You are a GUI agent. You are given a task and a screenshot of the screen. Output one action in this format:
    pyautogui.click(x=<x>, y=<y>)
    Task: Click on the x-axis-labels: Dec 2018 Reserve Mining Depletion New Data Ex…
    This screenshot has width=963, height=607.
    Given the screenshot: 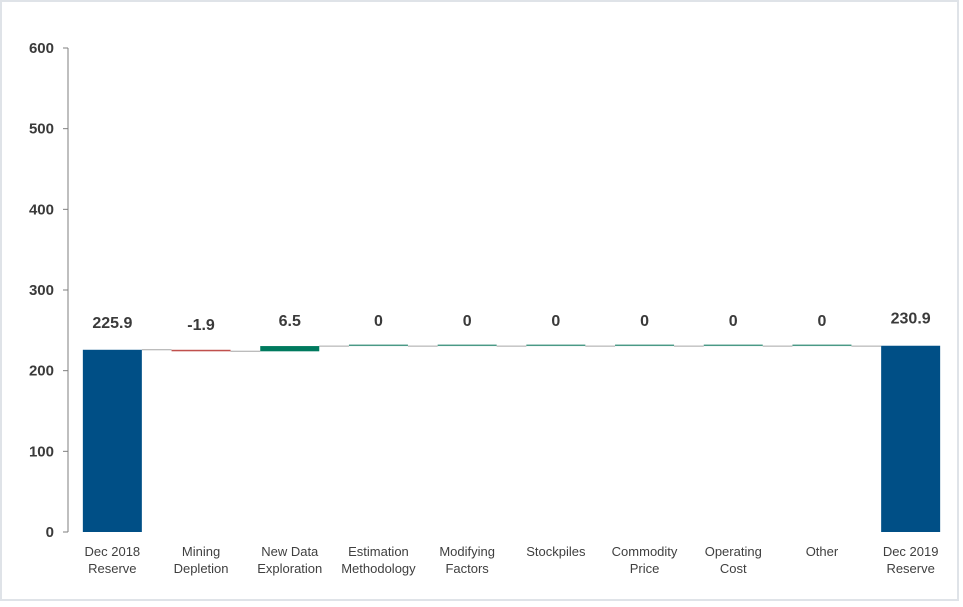 What is the action you would take?
    pyautogui.click(x=512, y=560)
    